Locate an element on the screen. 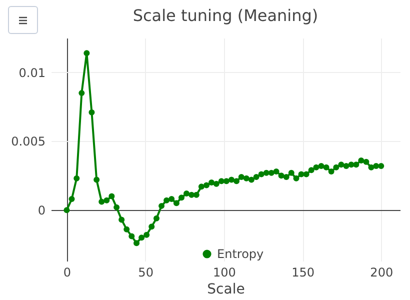 The image size is (410, 300). x-tick-label: 100 is located at coordinates (224, 273).